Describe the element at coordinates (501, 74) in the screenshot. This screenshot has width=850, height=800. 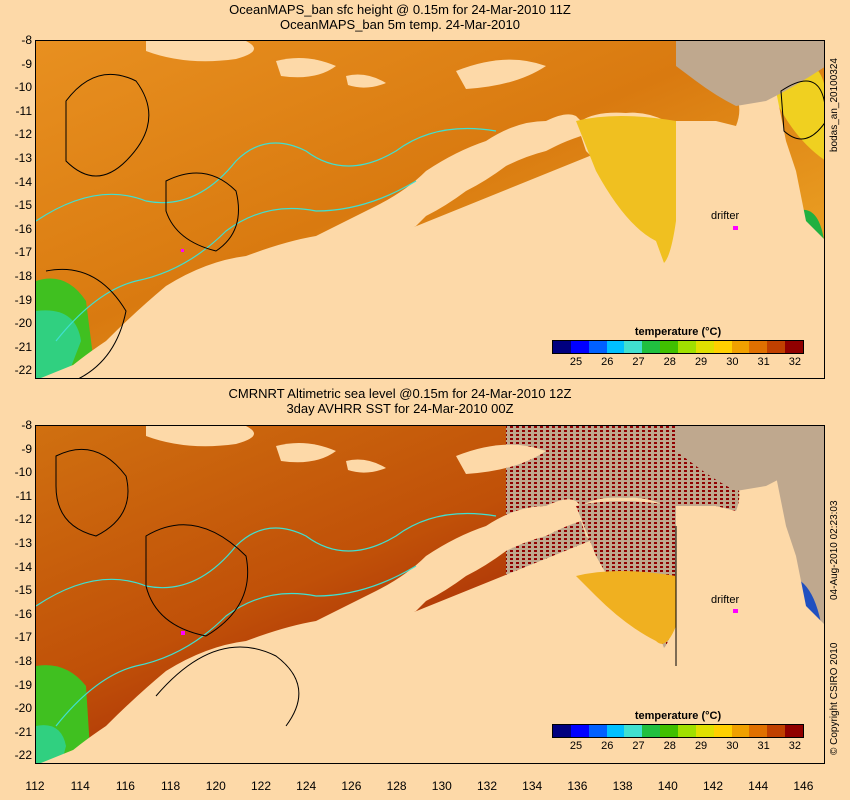
I see `island-timor` at that location.